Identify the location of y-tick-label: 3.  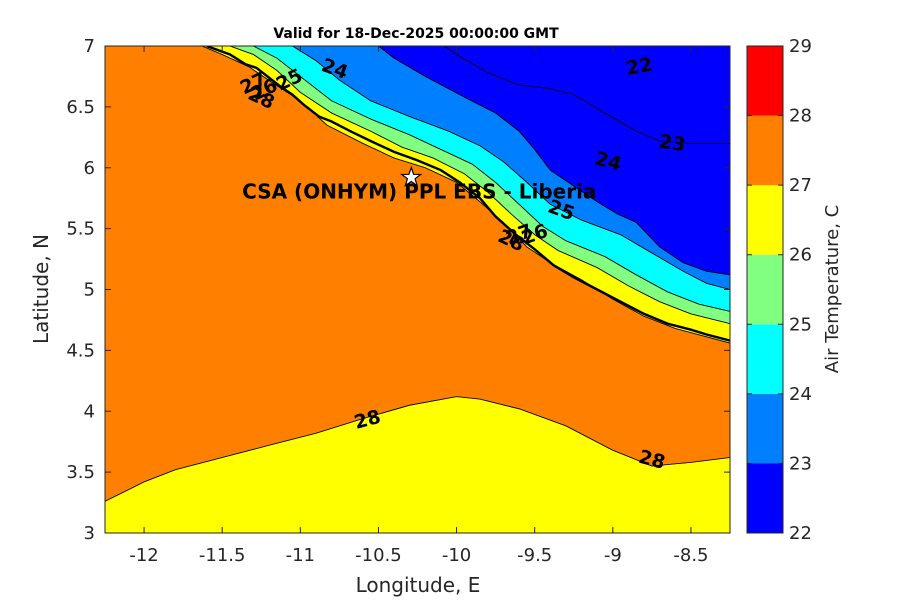
(89, 533).